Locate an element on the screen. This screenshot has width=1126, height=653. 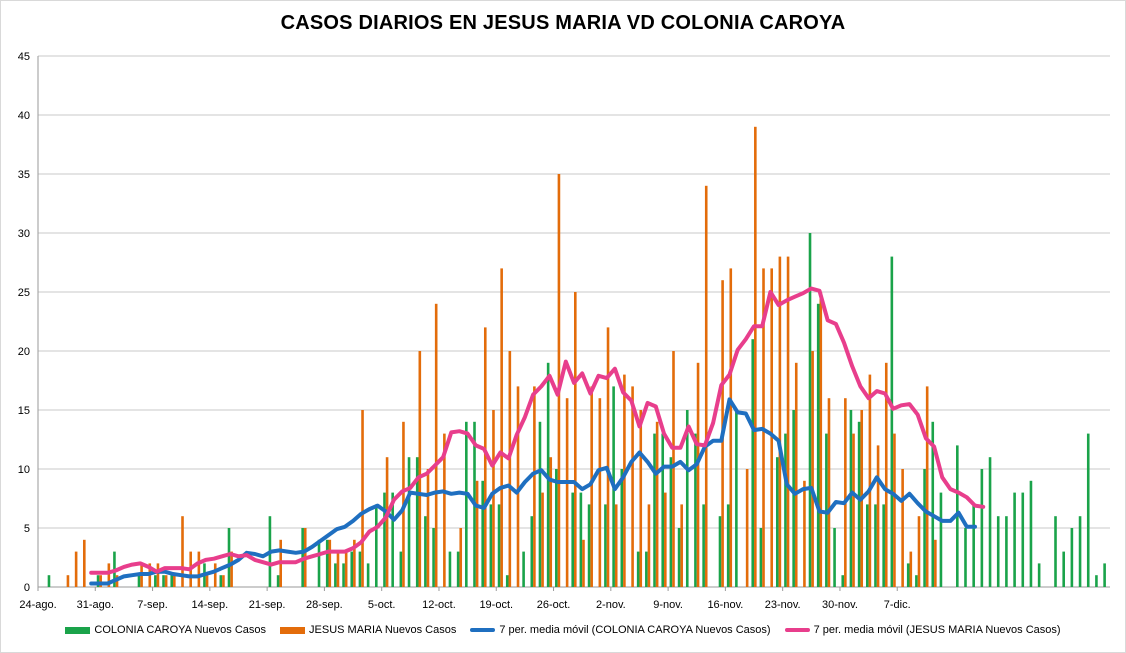
x-tick-label: 7-sep. is located at coordinates (152, 605).